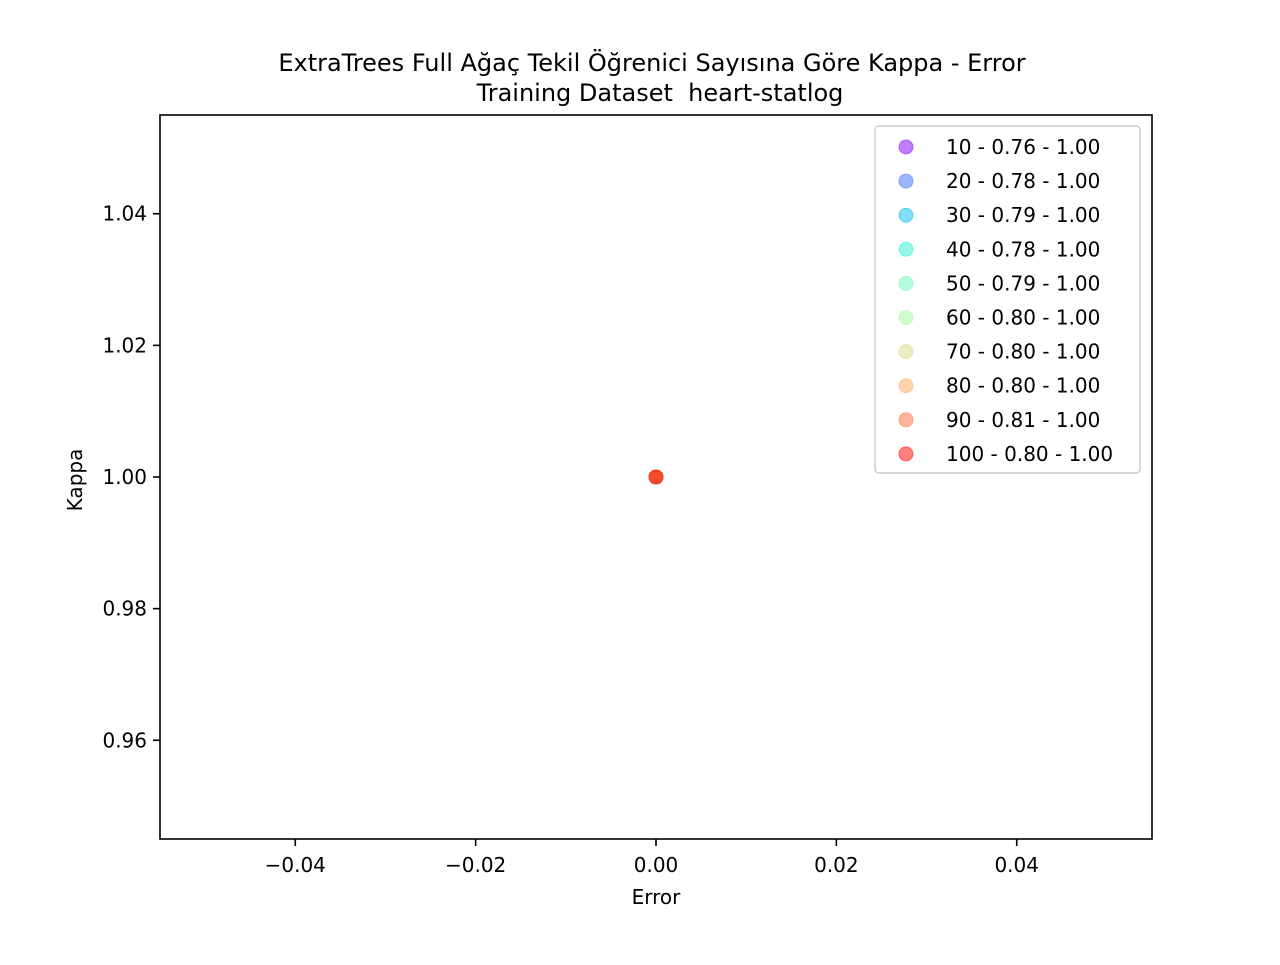  I want to click on legend-entry-label: 20 - 0.78 - 1.00, so click(1023, 181).